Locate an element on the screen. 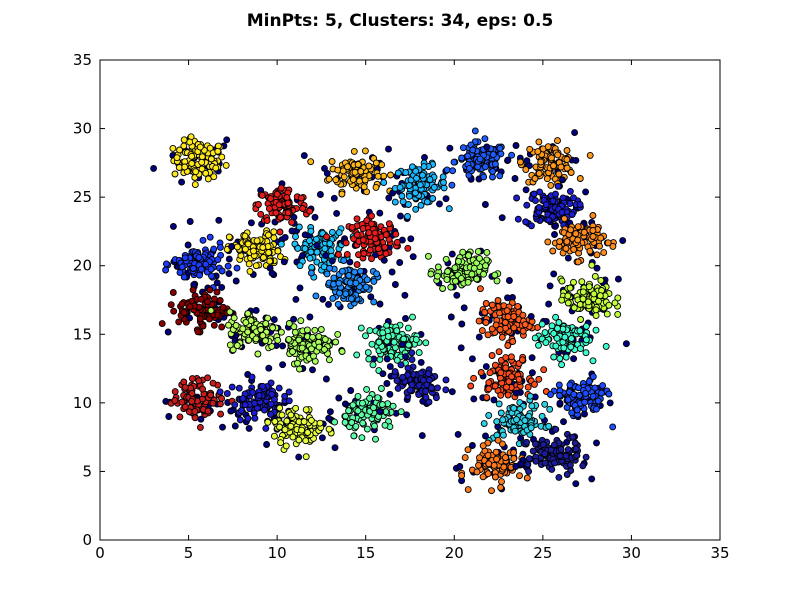 The image size is (800, 600). x-tick-label: 30 is located at coordinates (631, 553).